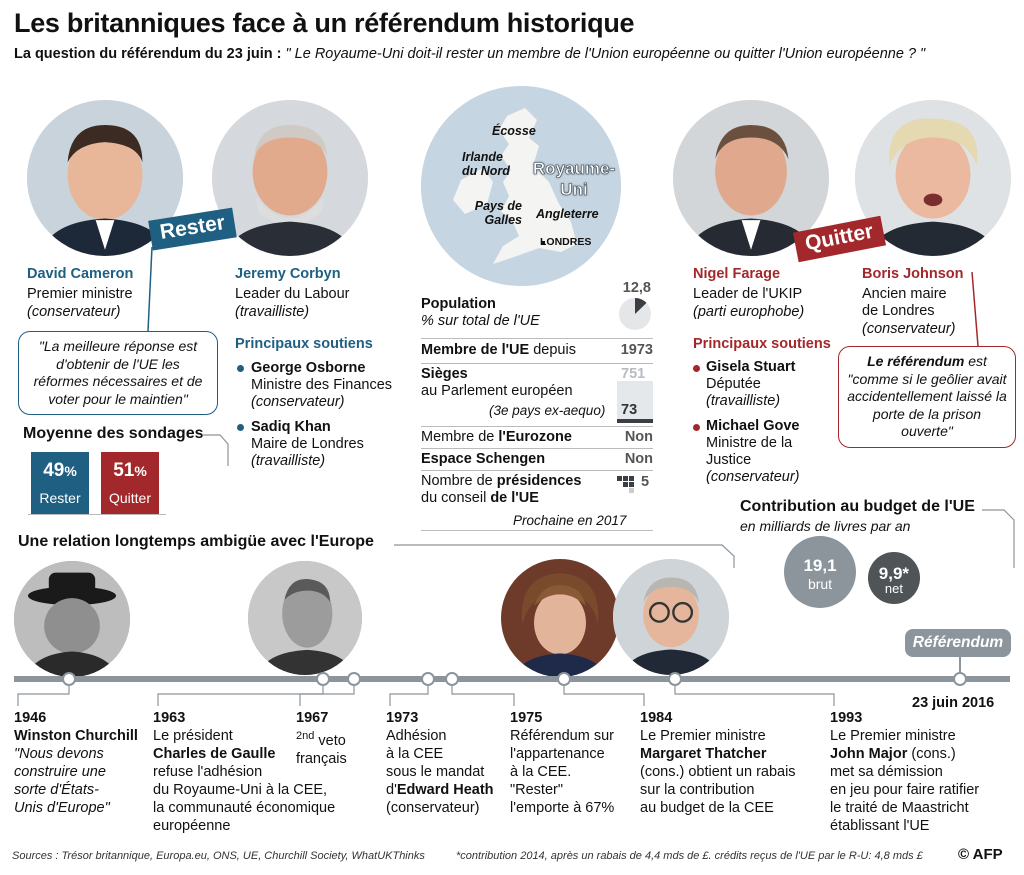  What do you see at coordinates (638, 459) in the screenshot?
I see `schengen-value: Non` at bounding box center [638, 459].